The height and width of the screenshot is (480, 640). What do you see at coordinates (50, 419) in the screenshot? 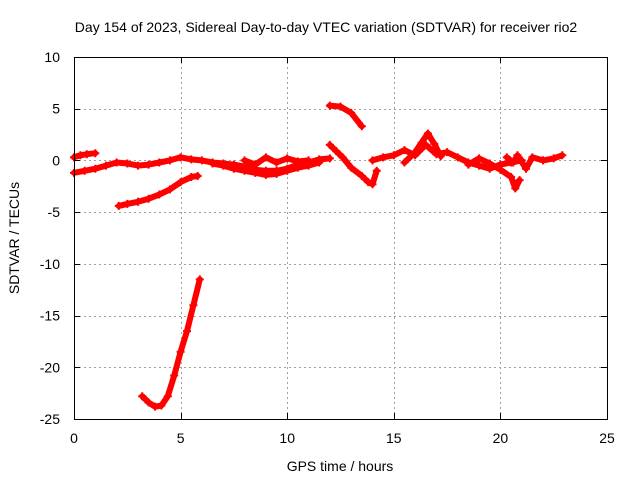
I see `y-tick-label: -25` at bounding box center [50, 419].